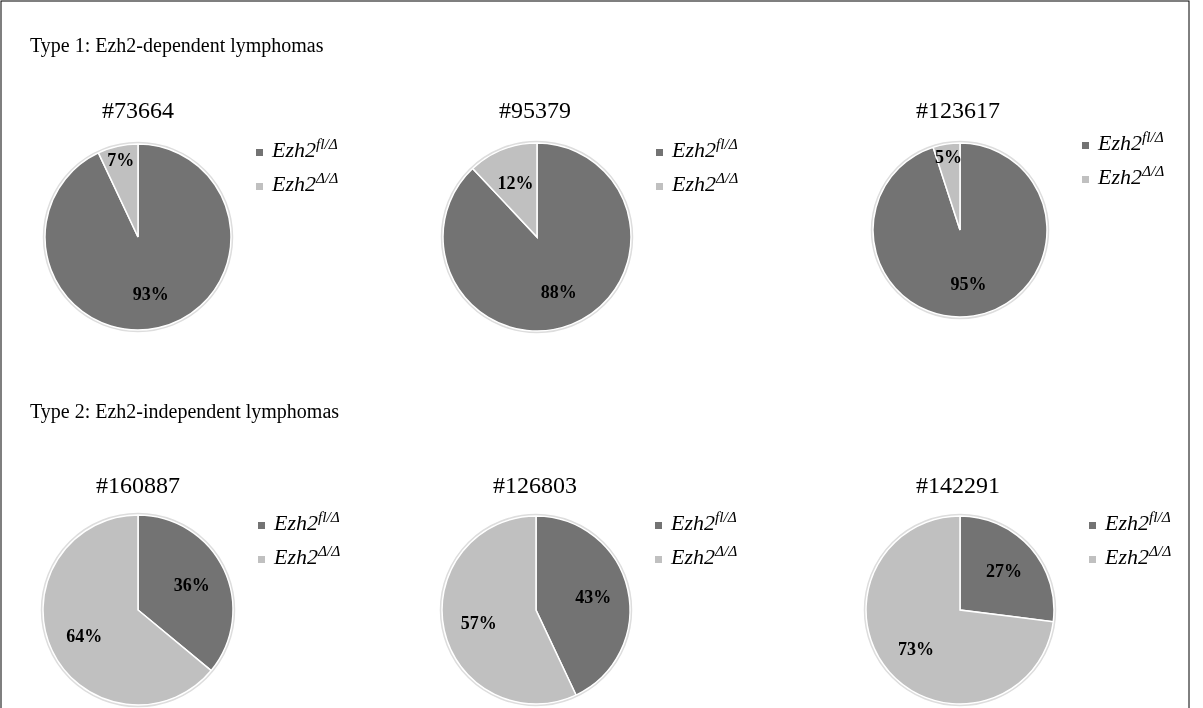  I want to click on data-label: 64%, so click(84, 635).